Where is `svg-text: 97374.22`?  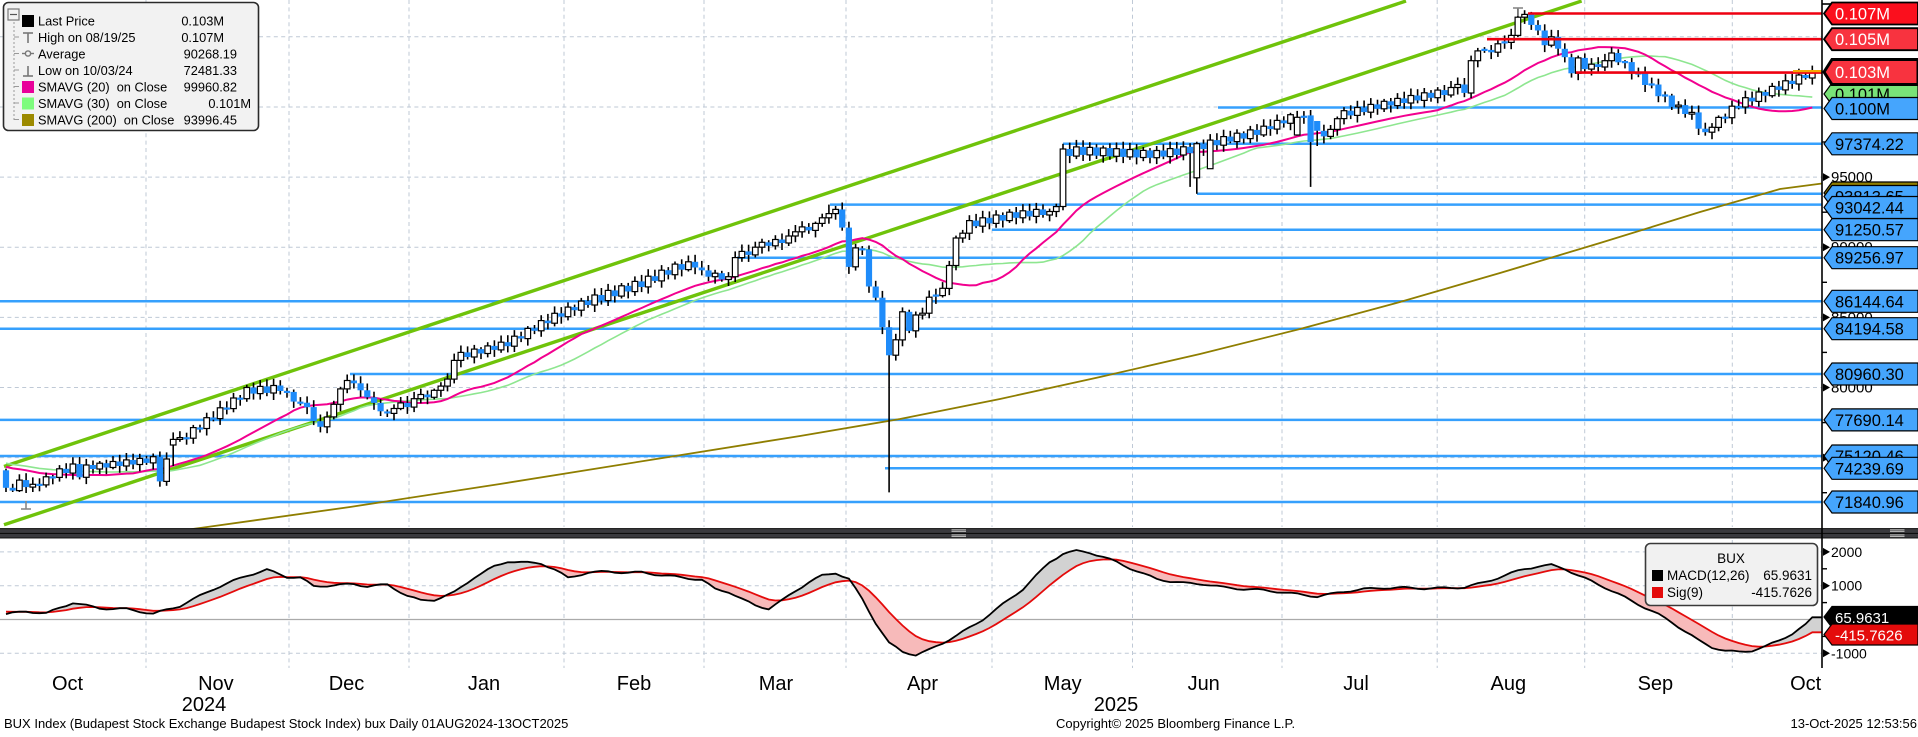 svg-text: 97374.22 is located at coordinates (1869, 145).